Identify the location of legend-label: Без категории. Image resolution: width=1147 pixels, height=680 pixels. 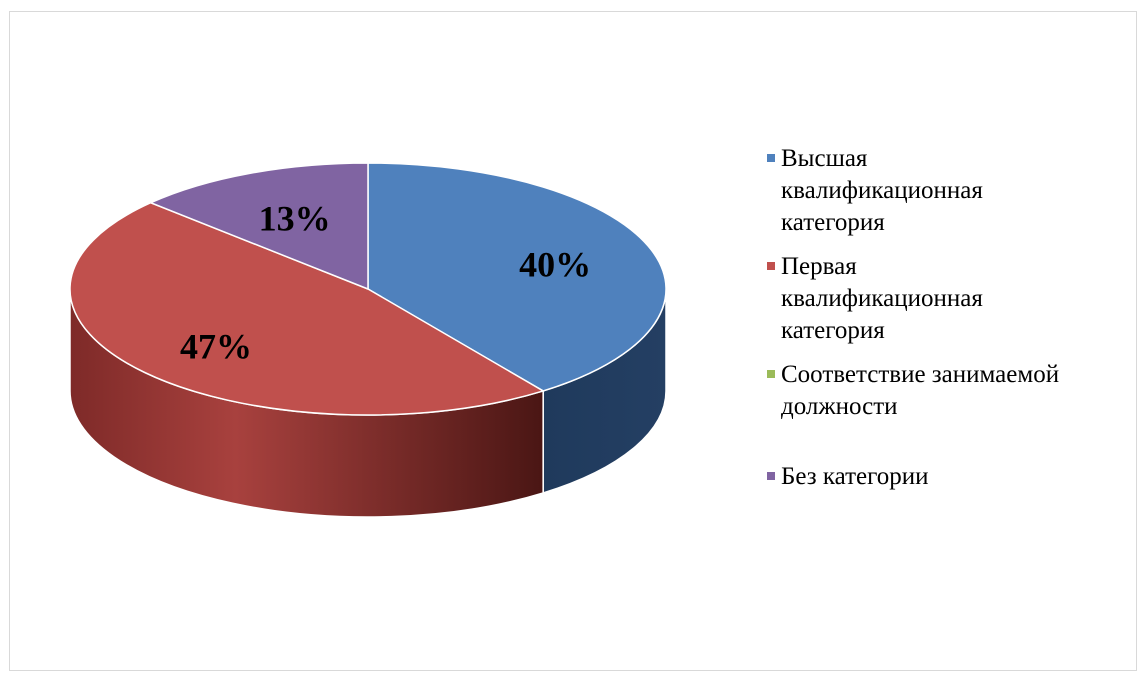
(855, 476).